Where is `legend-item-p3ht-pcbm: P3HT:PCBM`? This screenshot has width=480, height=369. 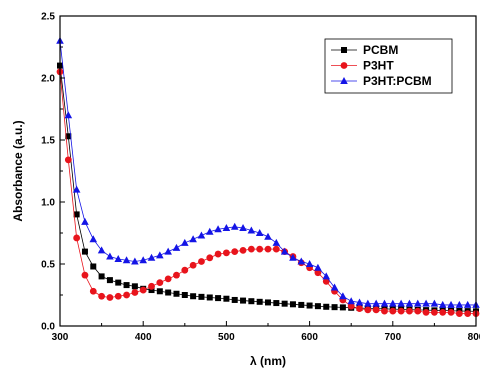
legend-item-p3ht-pcbm: P3HT:PCBM is located at coordinates (381, 81).